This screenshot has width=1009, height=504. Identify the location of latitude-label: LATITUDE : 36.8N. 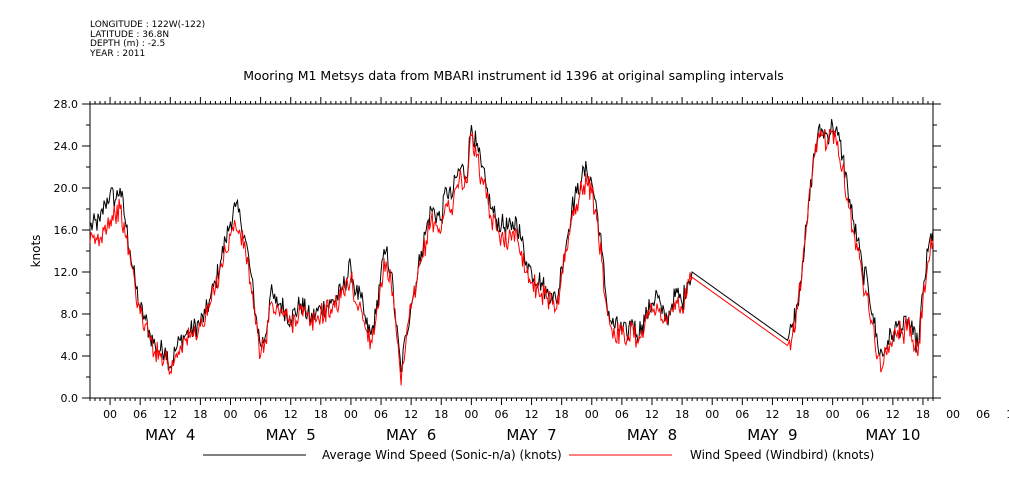
(130, 34).